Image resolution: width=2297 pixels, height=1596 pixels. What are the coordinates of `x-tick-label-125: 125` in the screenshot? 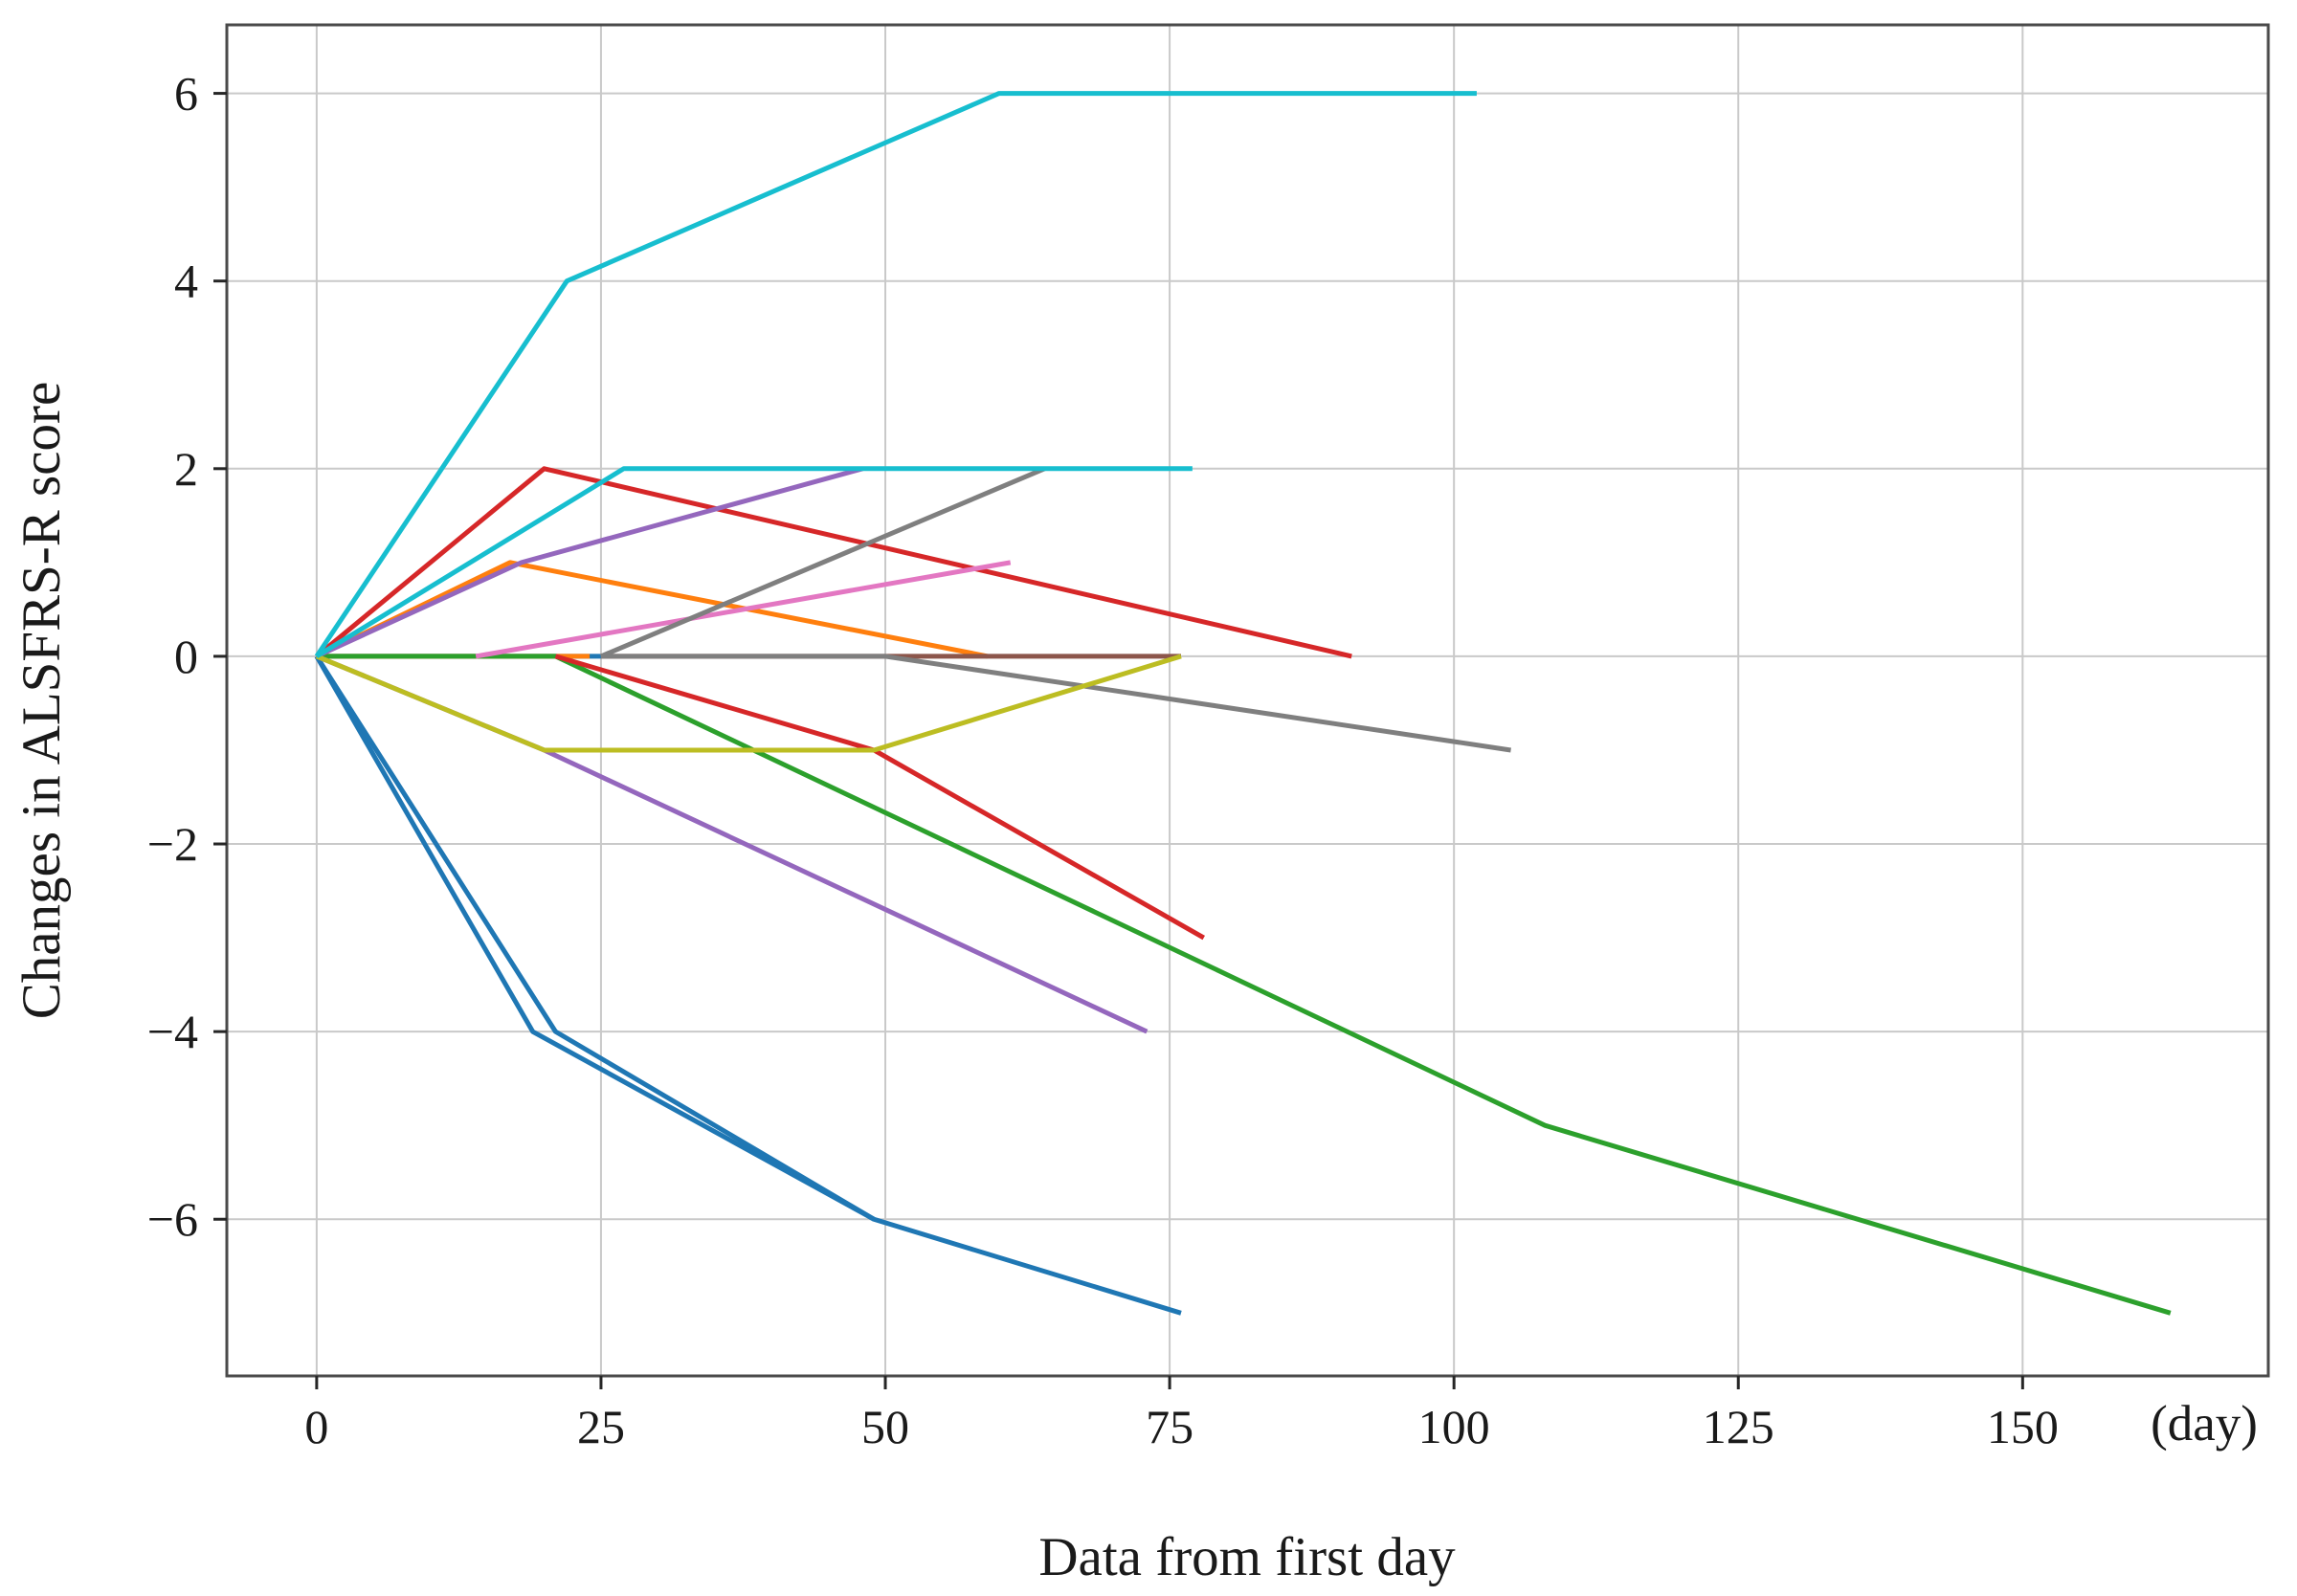 It's located at (1738, 1427).